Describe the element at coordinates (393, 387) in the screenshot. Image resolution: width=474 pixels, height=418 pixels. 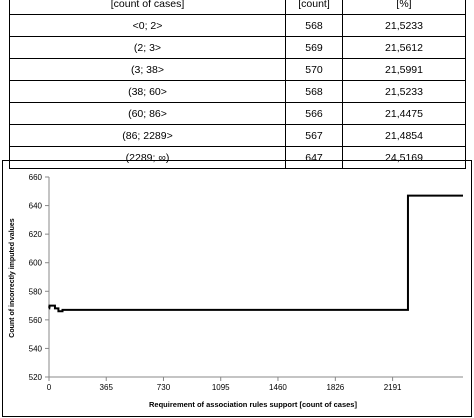
I see `x-tick-label: 2191` at that location.